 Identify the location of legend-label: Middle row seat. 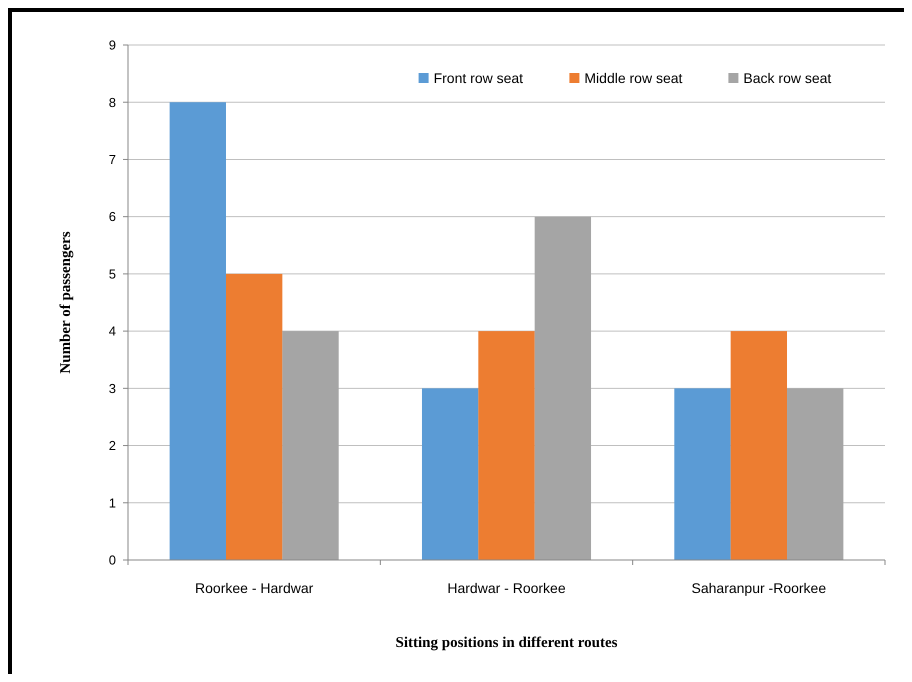
(633, 78).